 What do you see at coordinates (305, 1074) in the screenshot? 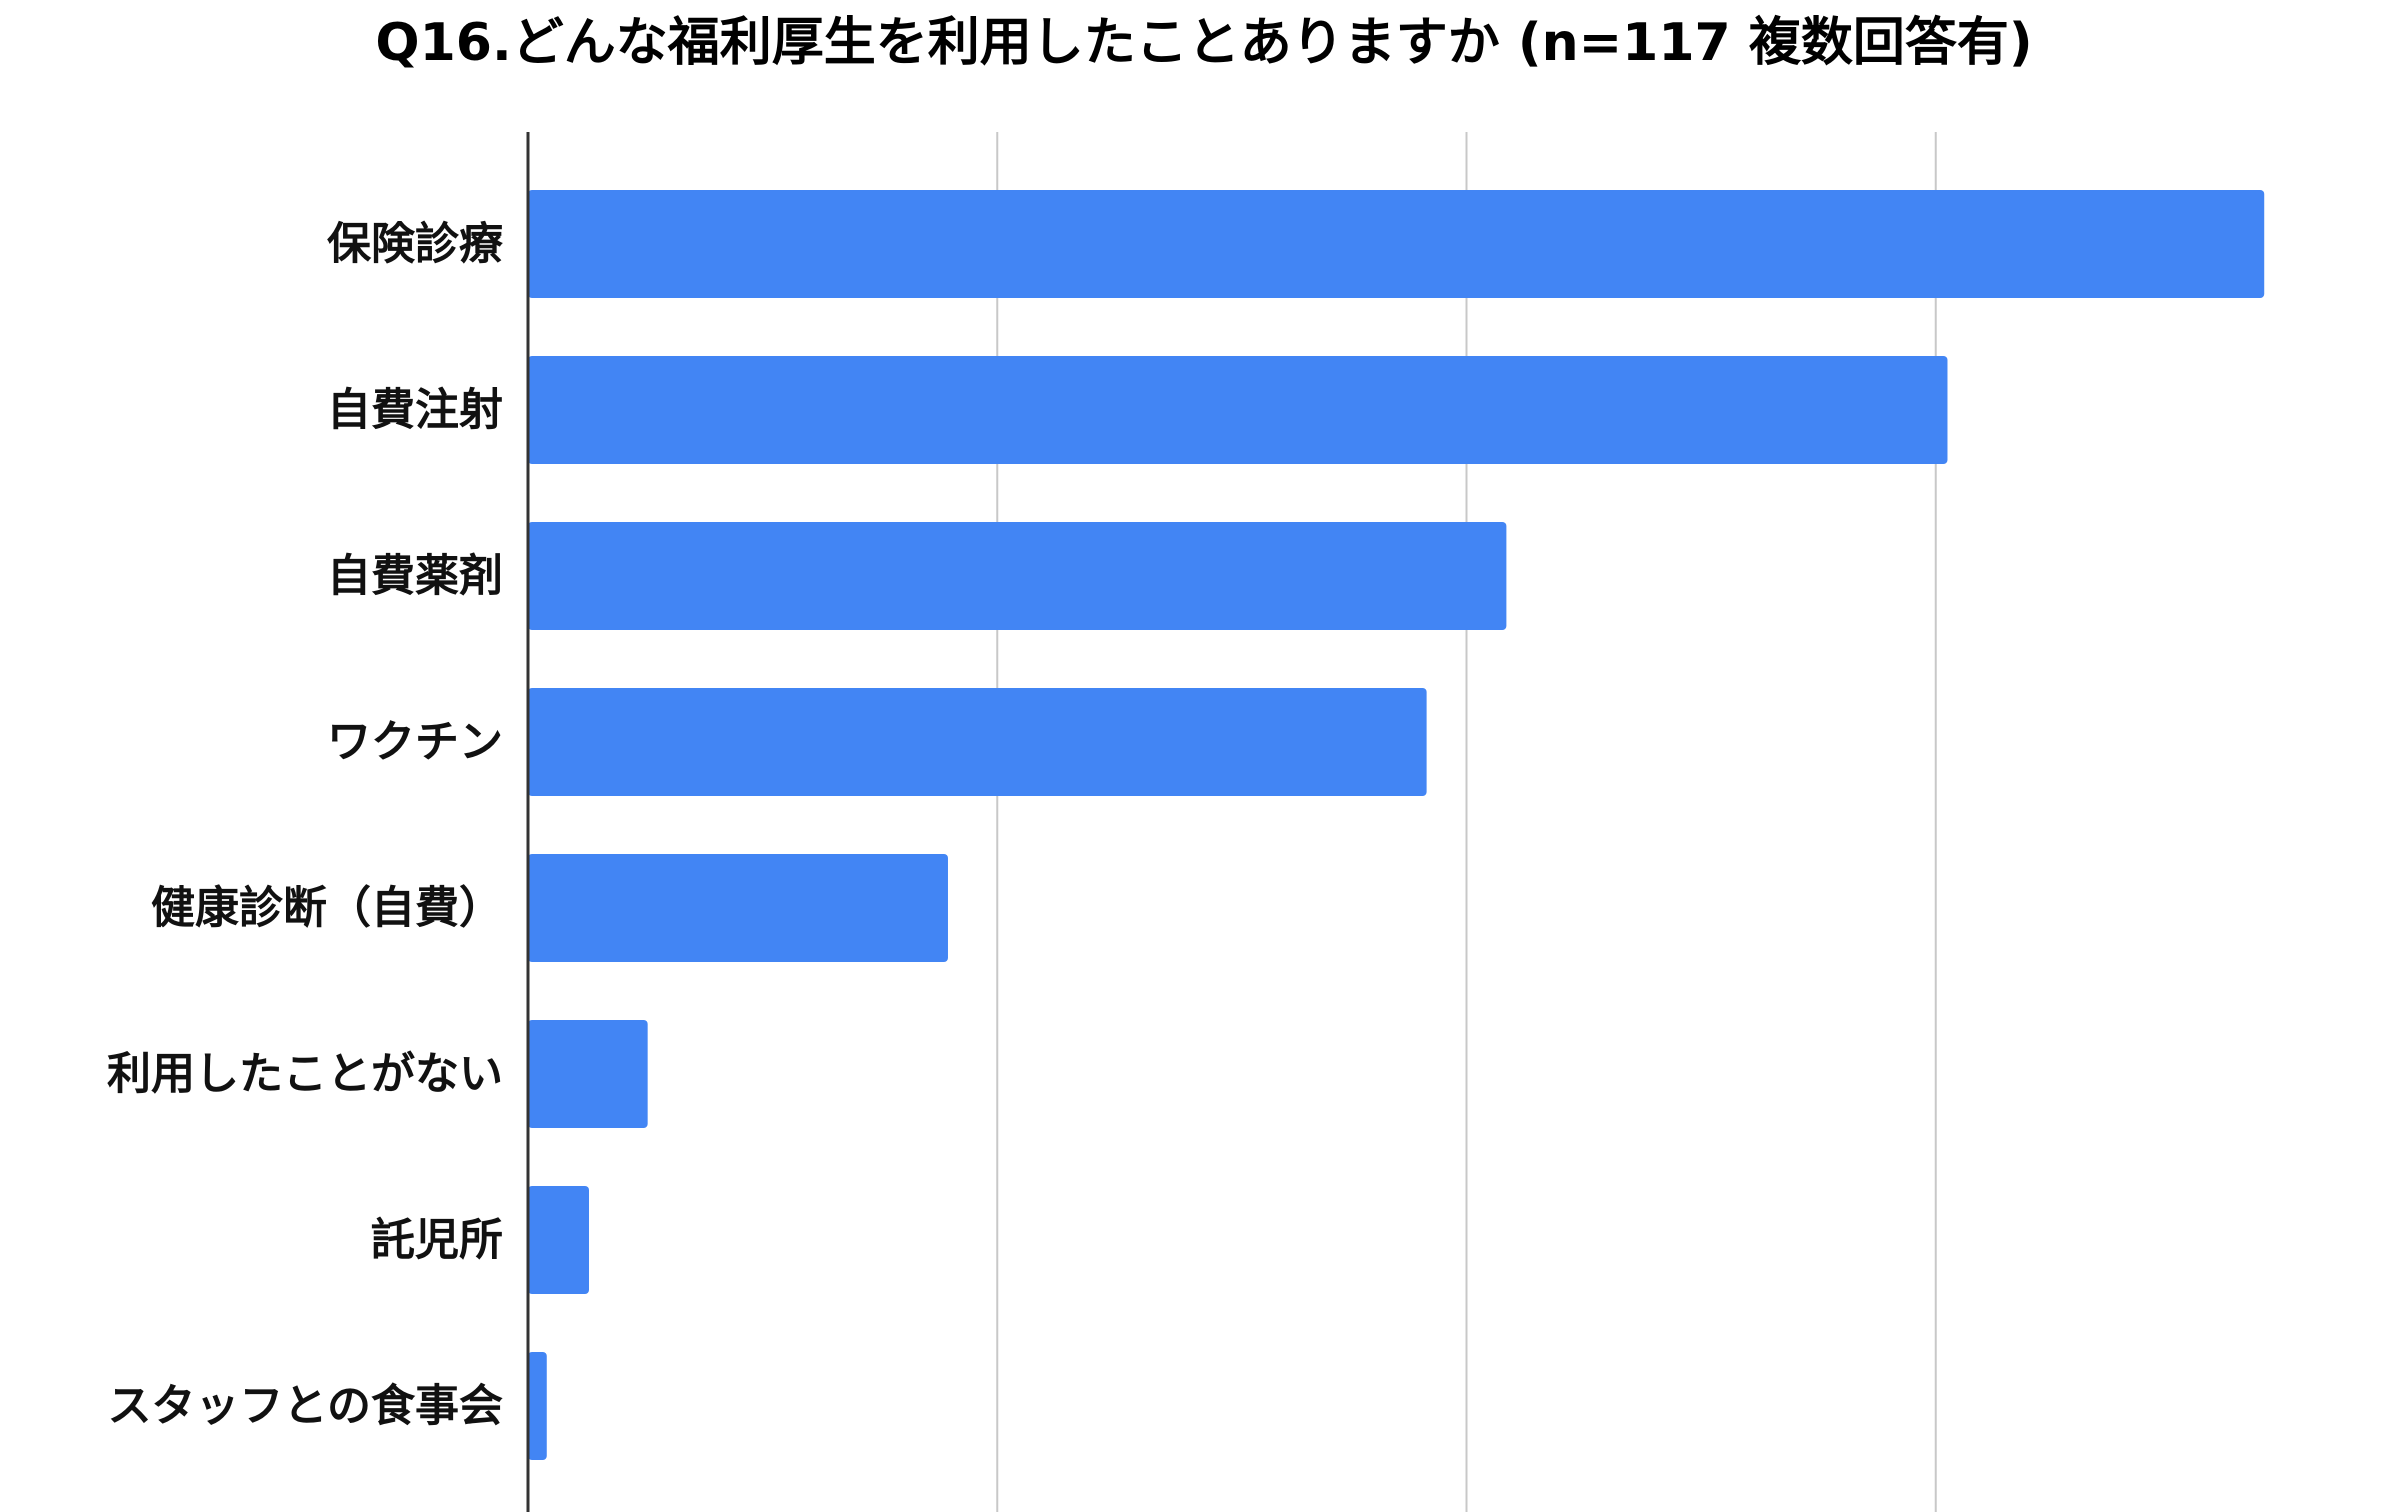
I see `category-label-6: 利用したことがない` at bounding box center [305, 1074].